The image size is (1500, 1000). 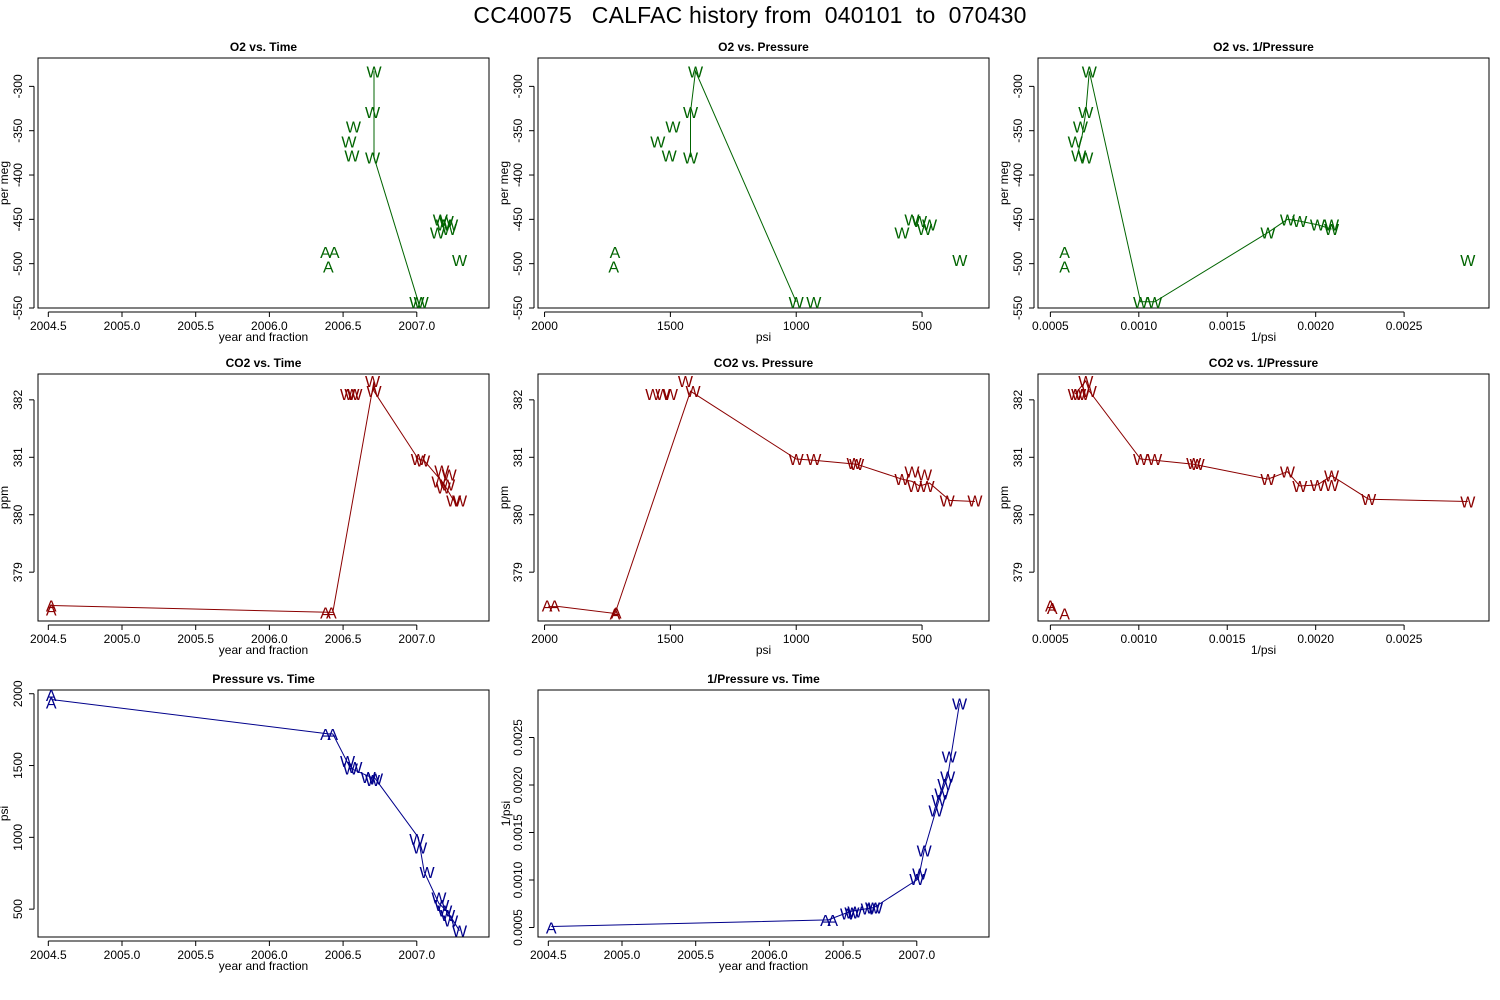 I want to click on x-tick-label: 2007.0, so click(x=416, y=326).